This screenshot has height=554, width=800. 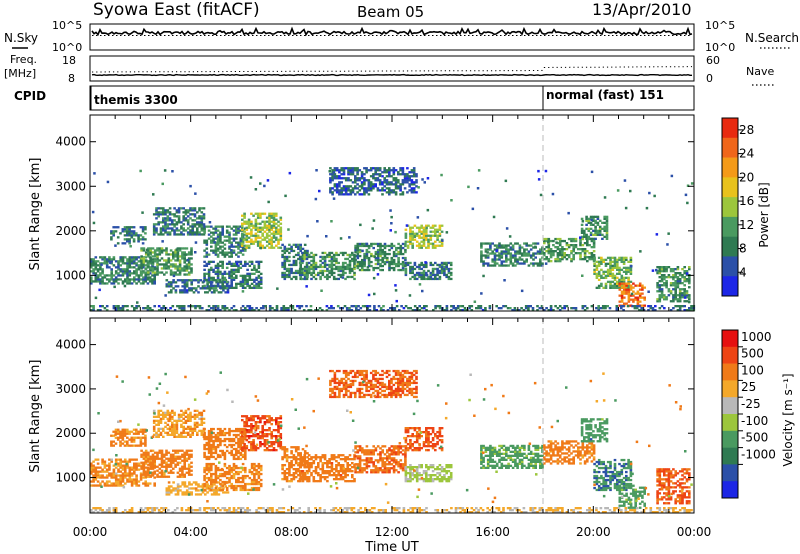 I want to click on noise-left-tick-bottom: 10^0, so click(x=67, y=47).